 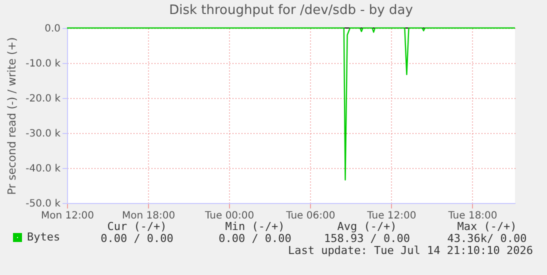 What do you see at coordinates (43, 169) in the screenshot?
I see `y-tick-label: -40.0 k` at bounding box center [43, 169].